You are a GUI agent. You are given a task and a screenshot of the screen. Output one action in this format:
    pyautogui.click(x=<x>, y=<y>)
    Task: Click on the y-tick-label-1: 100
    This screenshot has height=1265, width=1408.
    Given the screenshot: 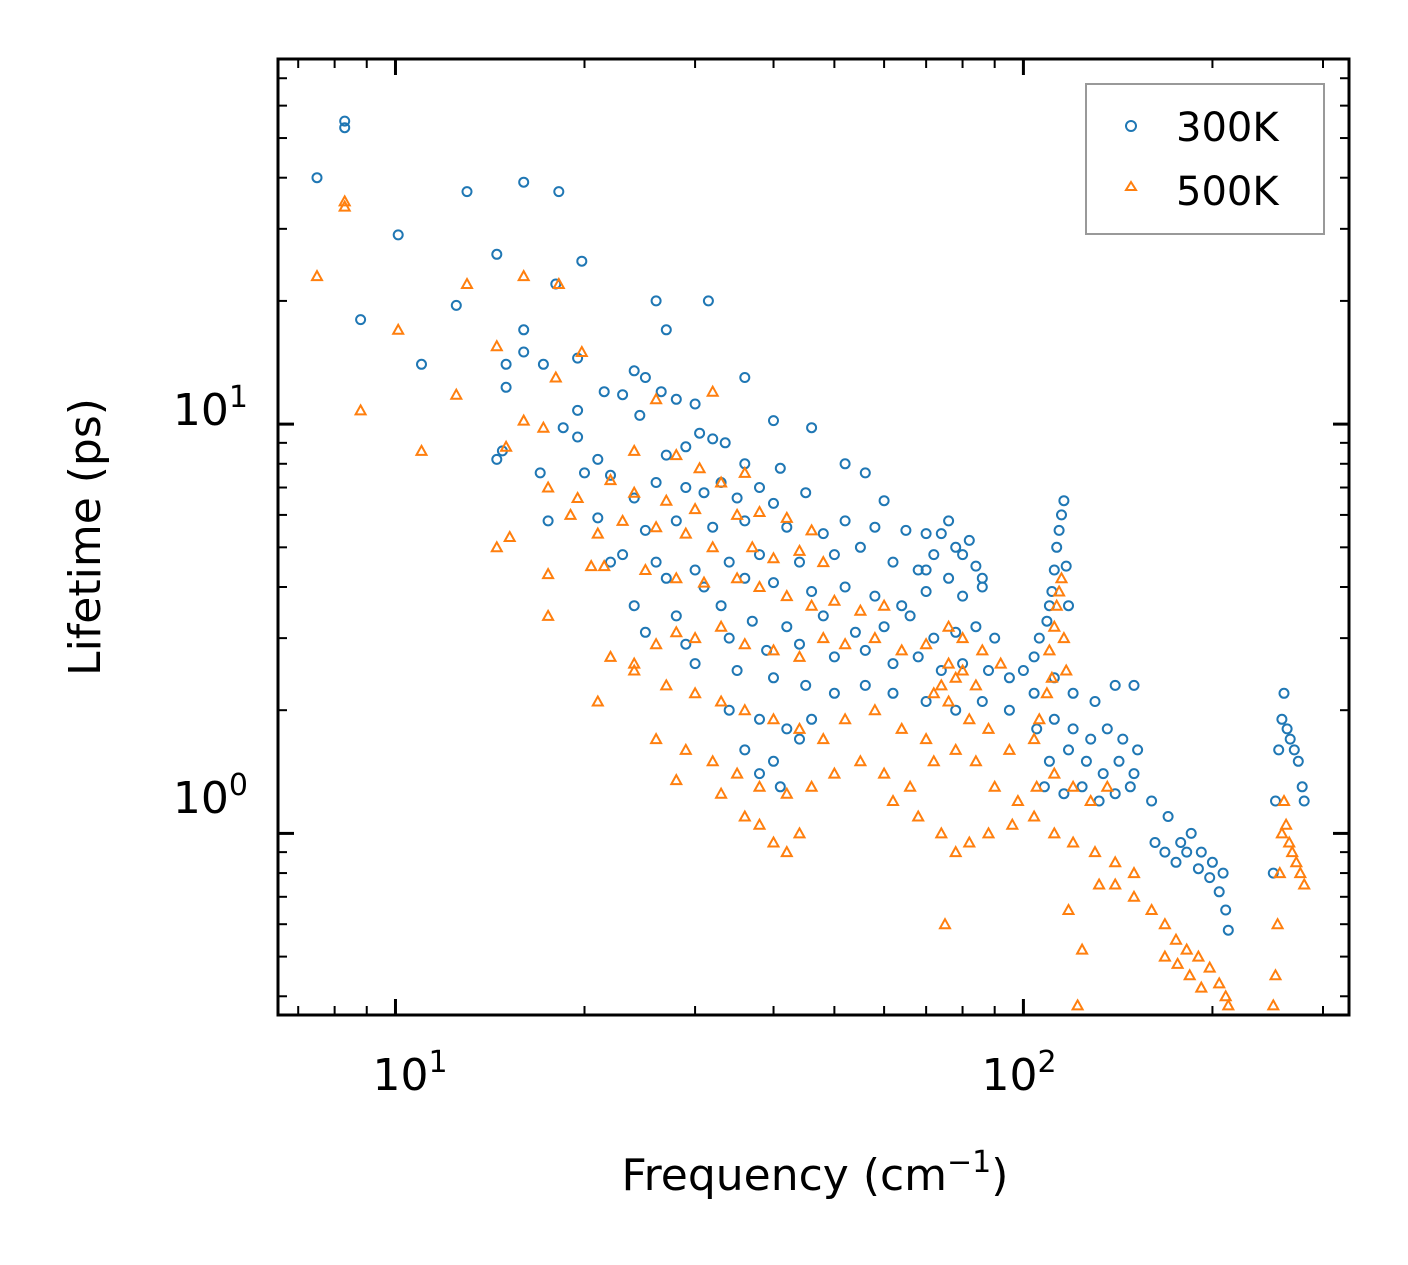 What is the action you would take?
    pyautogui.click(x=210, y=796)
    